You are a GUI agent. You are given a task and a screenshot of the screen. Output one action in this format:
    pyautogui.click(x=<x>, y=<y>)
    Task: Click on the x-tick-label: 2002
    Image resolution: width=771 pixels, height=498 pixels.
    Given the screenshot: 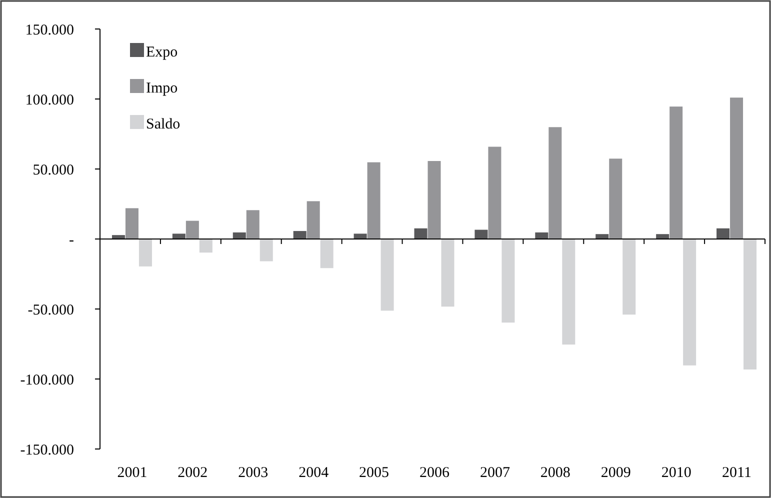 What is the action you would take?
    pyautogui.click(x=193, y=473)
    